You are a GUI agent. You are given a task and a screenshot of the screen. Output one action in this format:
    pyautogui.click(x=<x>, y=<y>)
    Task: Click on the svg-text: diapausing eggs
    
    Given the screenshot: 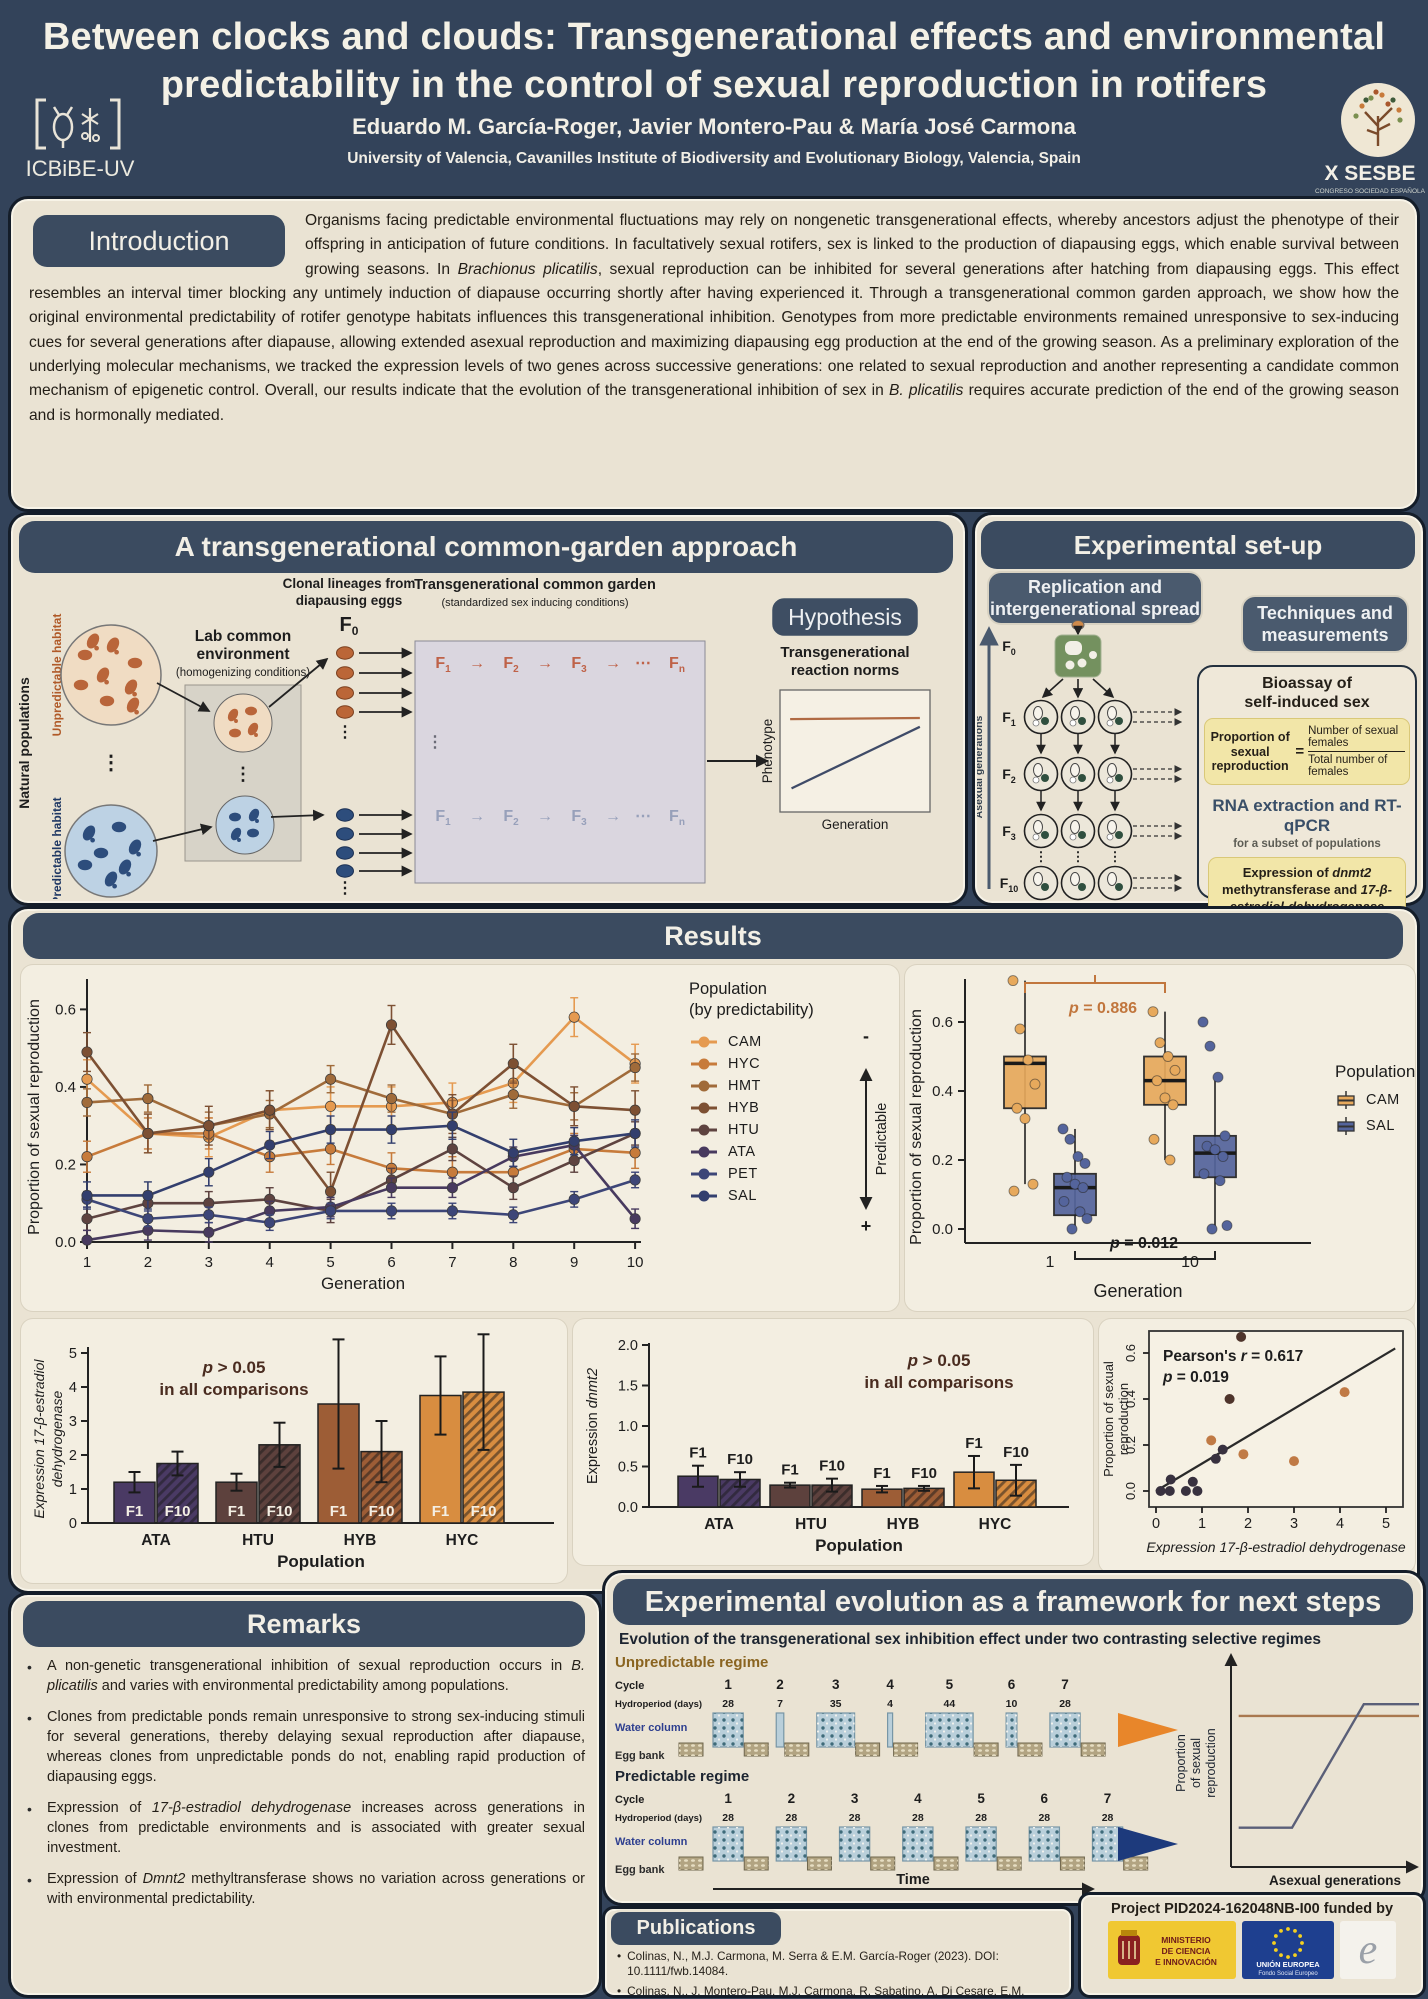 What is the action you would take?
    pyautogui.click(x=349, y=600)
    